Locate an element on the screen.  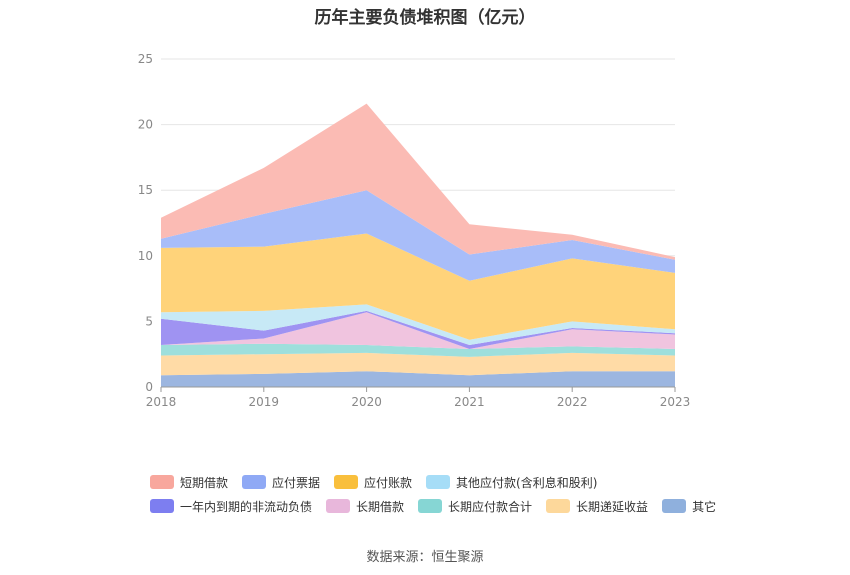
legend-item: 一年内到期的非流动负债 is located at coordinates (231, 506).